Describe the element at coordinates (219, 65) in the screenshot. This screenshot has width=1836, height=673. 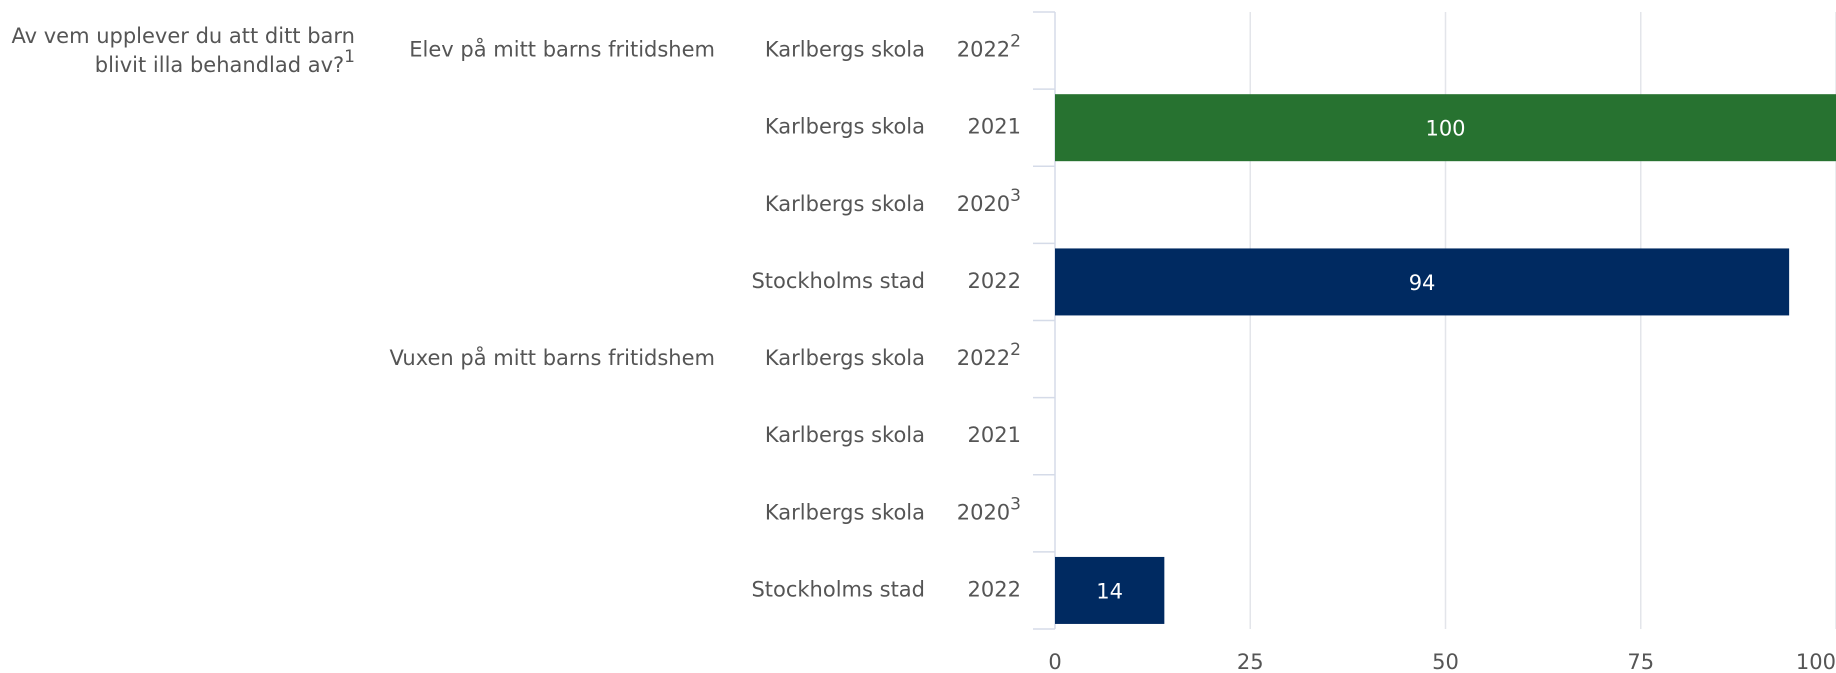
I see `question-line: blivit illa behandlad av?` at that location.